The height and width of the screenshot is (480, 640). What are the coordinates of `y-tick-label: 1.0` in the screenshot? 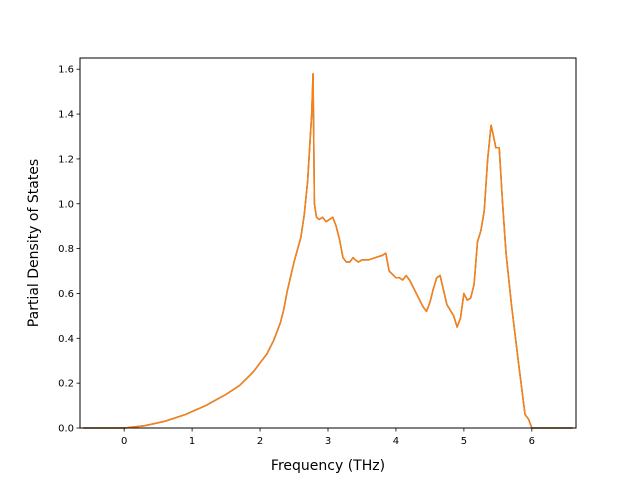 It's located at (66, 204).